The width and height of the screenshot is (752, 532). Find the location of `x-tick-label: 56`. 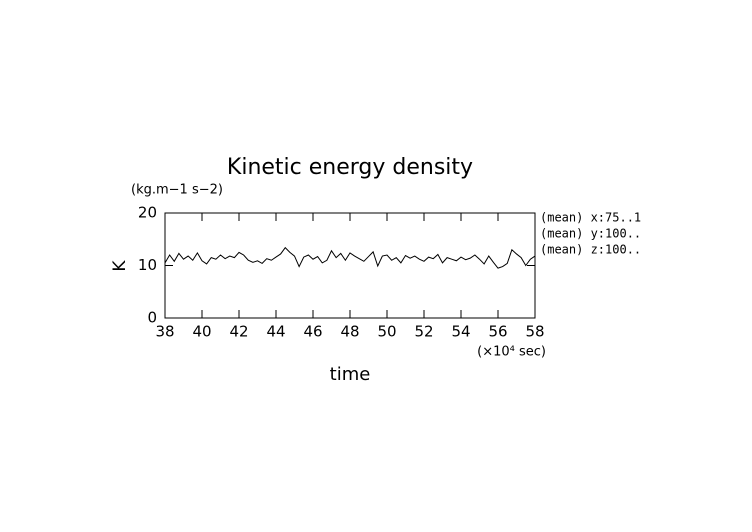

x-tick-label: 56 is located at coordinates (497, 332).